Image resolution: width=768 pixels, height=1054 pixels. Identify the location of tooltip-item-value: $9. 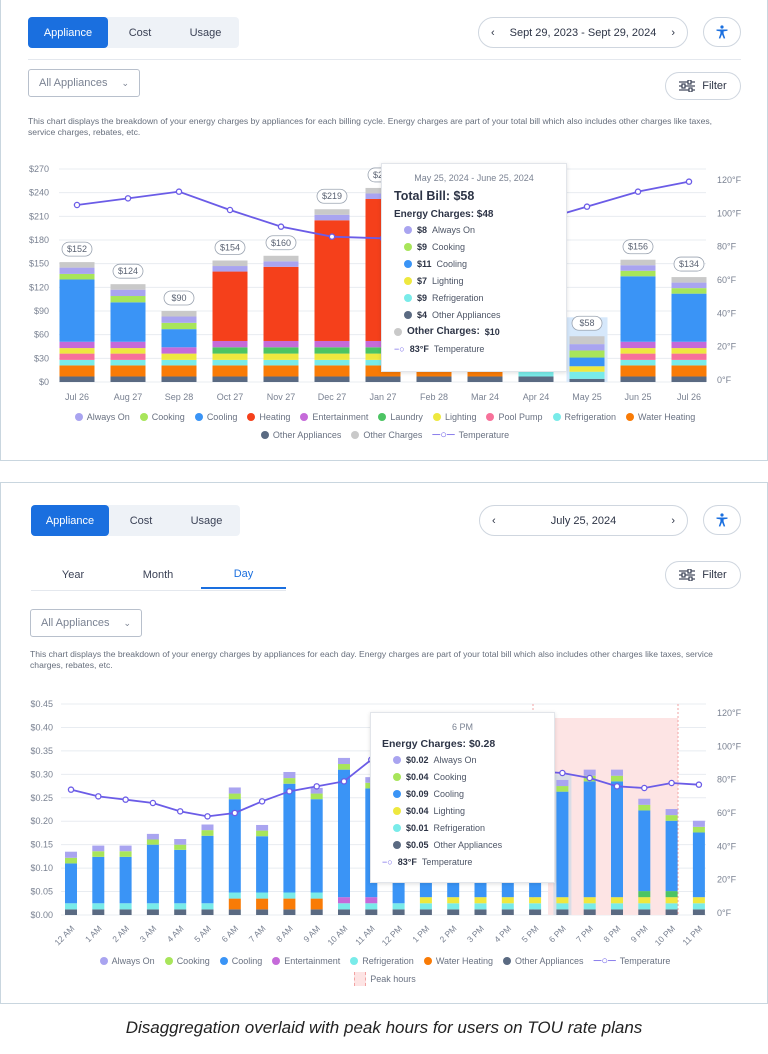
(422, 246).